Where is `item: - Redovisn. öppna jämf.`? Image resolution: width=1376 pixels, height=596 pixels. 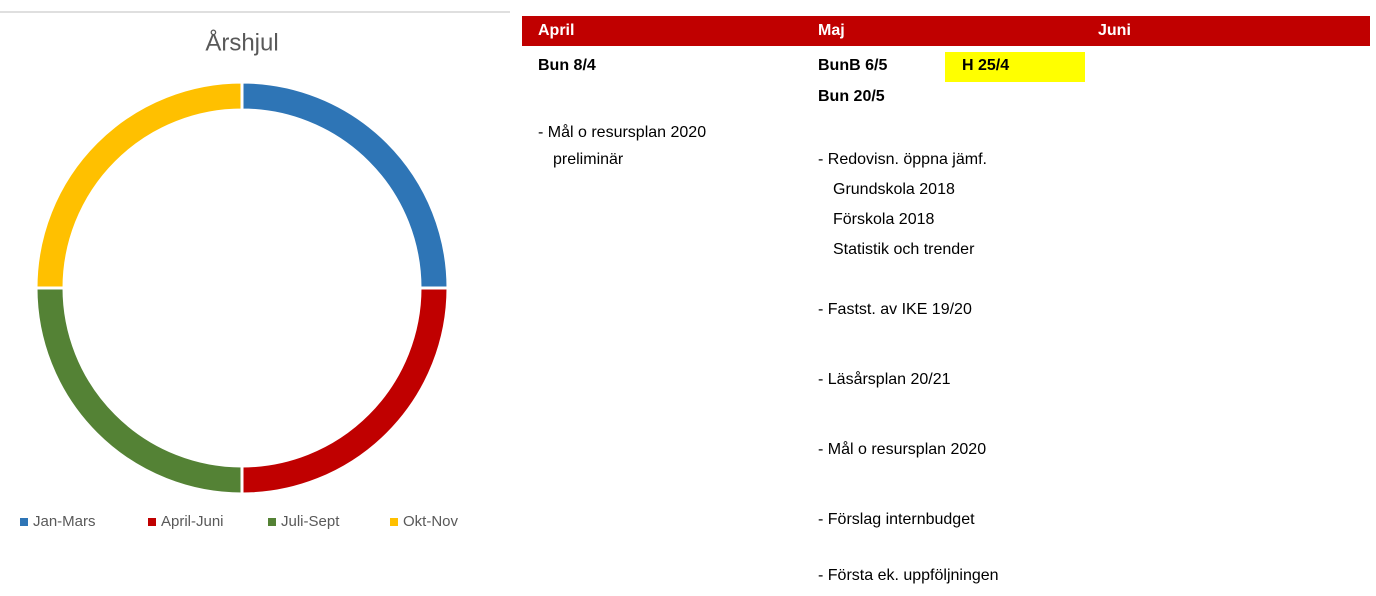
item: - Redovisn. öppna jämf. is located at coordinates (902, 159).